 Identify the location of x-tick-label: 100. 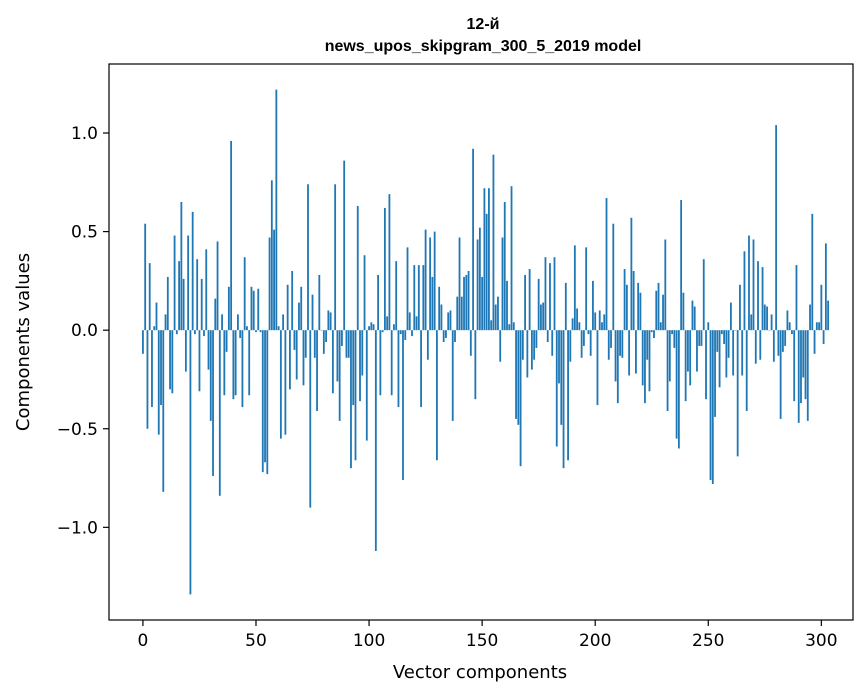
(369, 641).